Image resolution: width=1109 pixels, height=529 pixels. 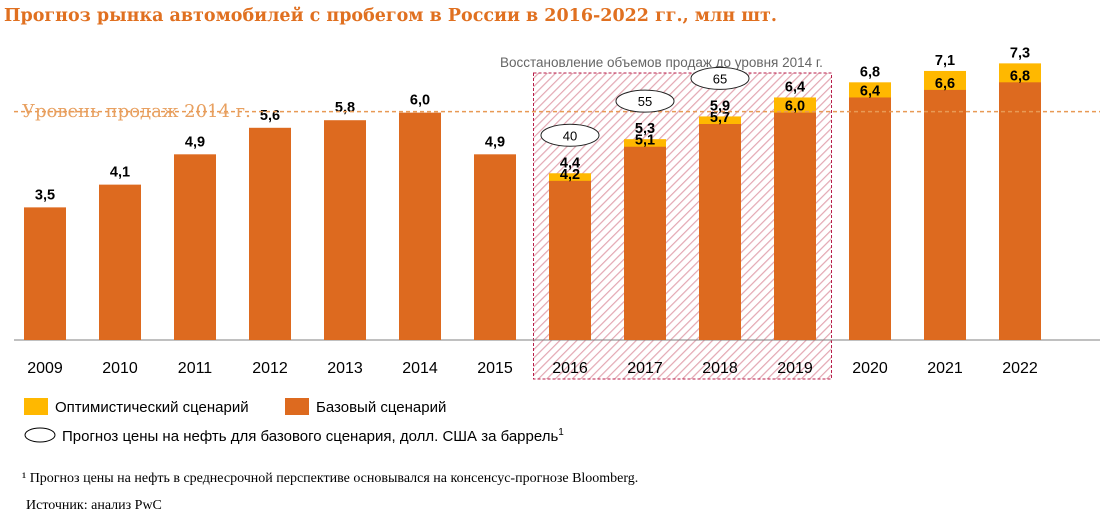 What do you see at coordinates (345, 368) in the screenshot?
I see `tick-label-2013: 2013` at bounding box center [345, 368].